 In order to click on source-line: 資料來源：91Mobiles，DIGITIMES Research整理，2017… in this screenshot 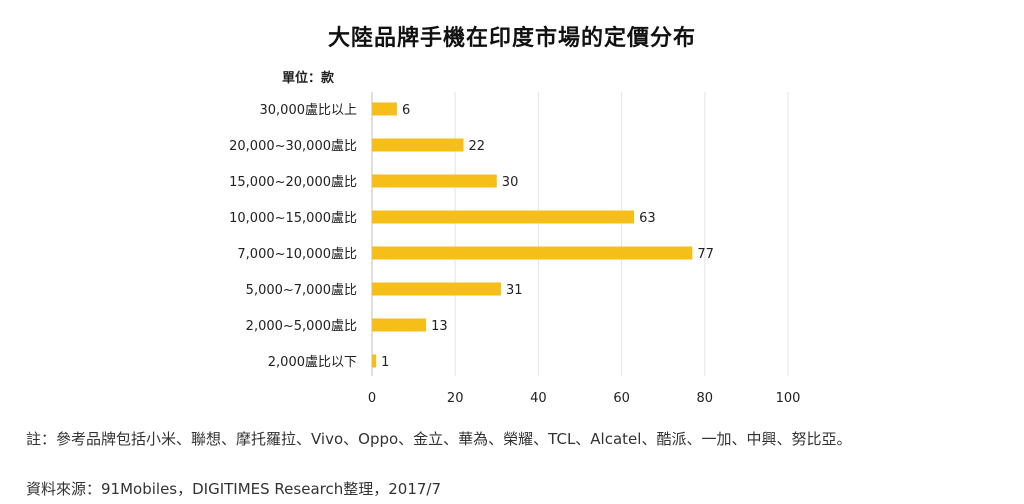, I will do `click(233, 489)`.